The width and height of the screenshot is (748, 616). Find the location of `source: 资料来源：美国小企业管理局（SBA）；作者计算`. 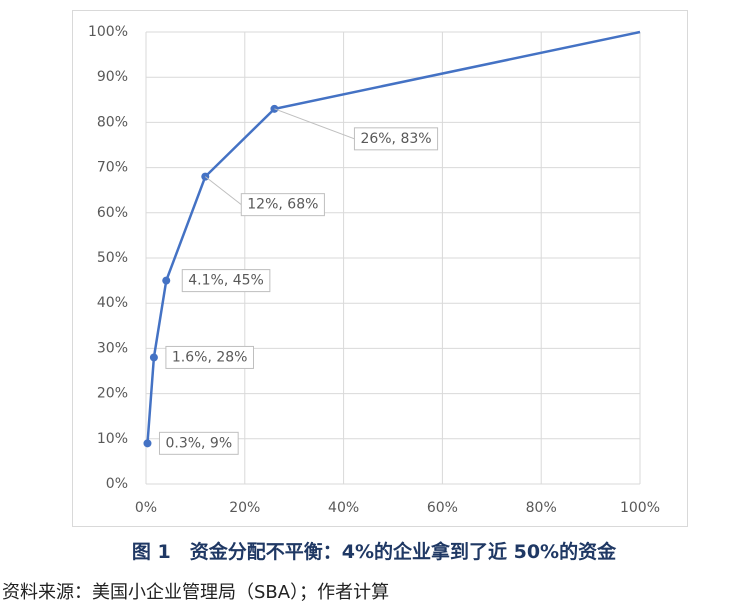

source: 资料来源：美国小企业管理局（SBA）；作者计算 is located at coordinates (196, 592).